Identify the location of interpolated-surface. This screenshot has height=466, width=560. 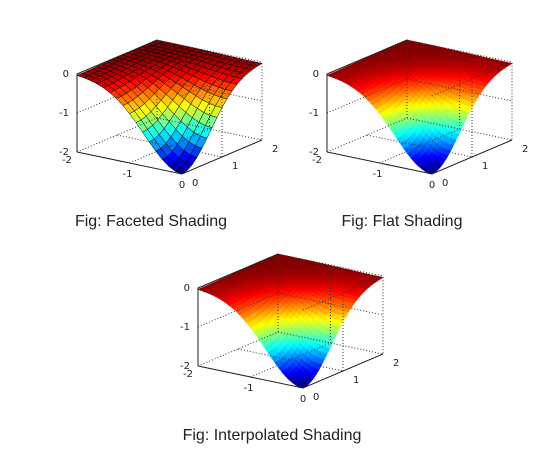
(290, 321).